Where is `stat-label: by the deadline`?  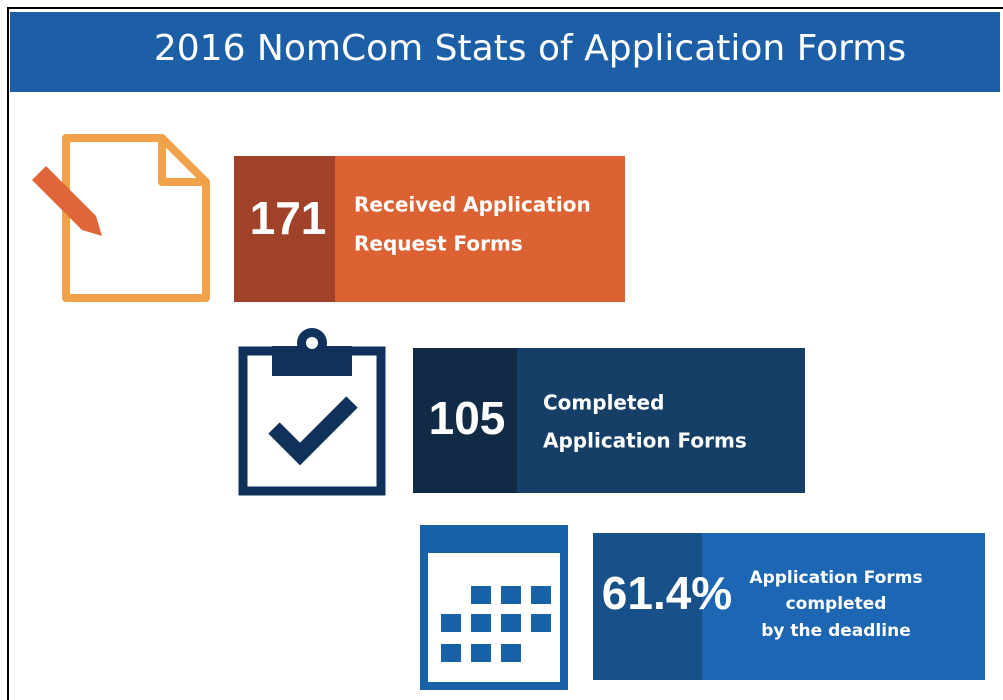 stat-label: by the deadline is located at coordinates (835, 631).